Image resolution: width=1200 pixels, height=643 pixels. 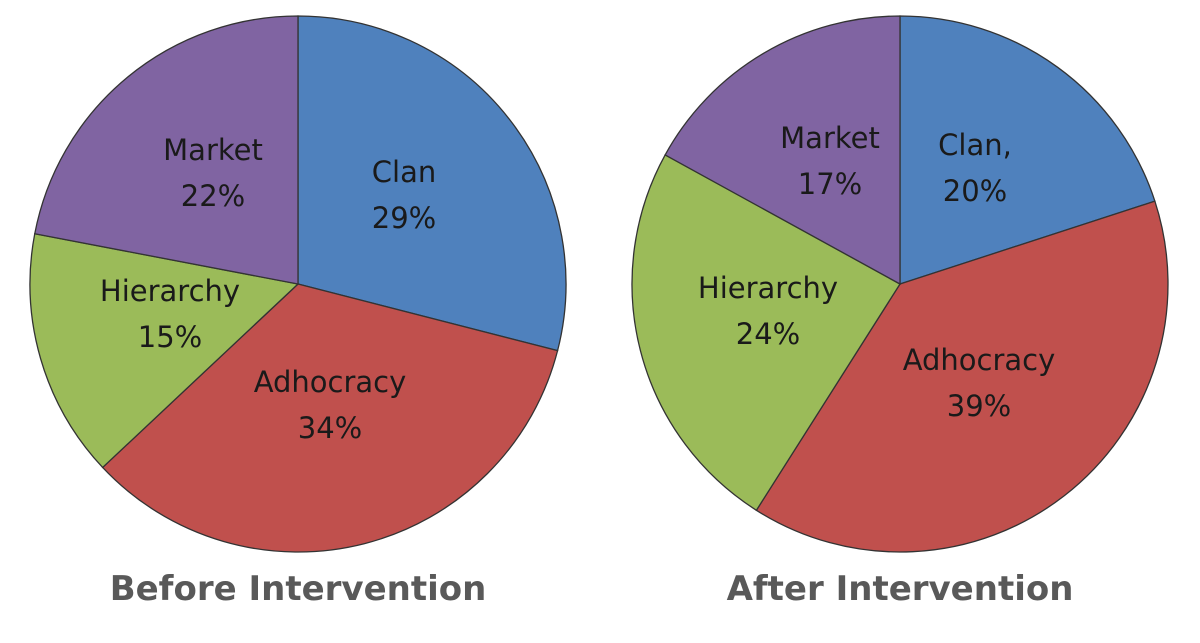 What do you see at coordinates (213, 196) in the screenshot?
I see `slice-value-market: 22%` at bounding box center [213, 196].